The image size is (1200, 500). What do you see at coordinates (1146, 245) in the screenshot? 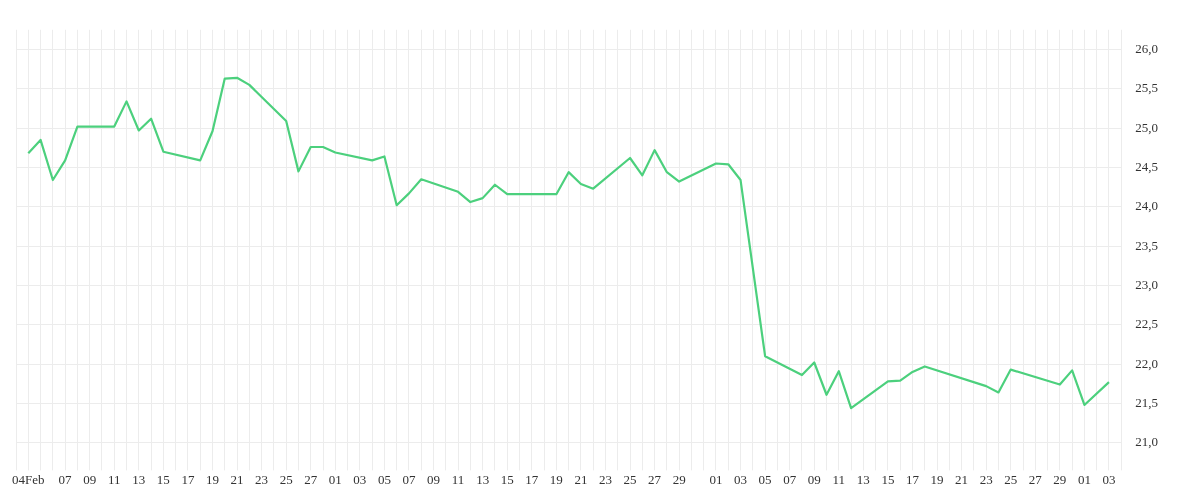
I see `y-tick-label: 23,5` at bounding box center [1146, 245].